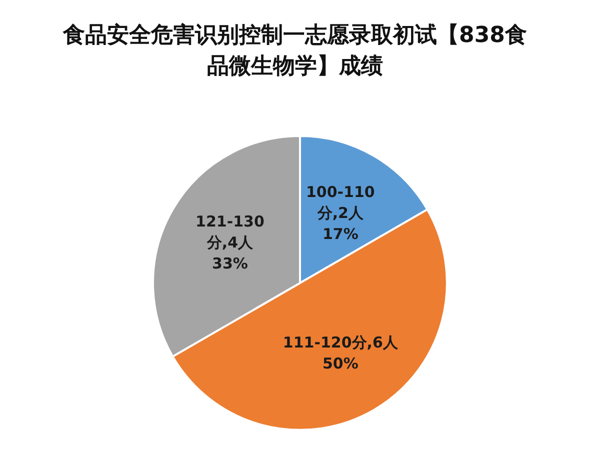 This screenshot has width=590, height=452. I want to click on slice-label: 111-120分,6人 50%, so click(340, 353).